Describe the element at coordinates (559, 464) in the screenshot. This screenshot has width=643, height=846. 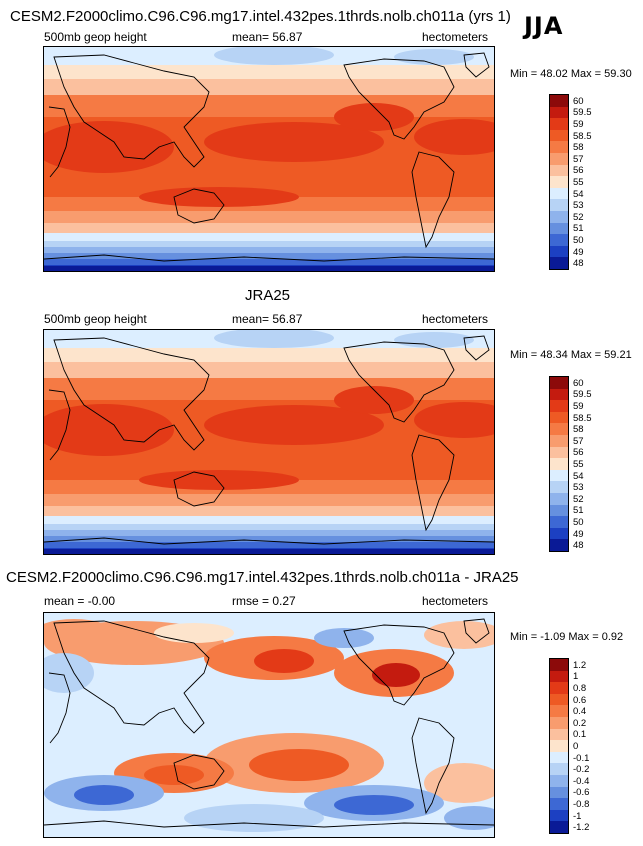
I see `panel2-colorbar` at that location.